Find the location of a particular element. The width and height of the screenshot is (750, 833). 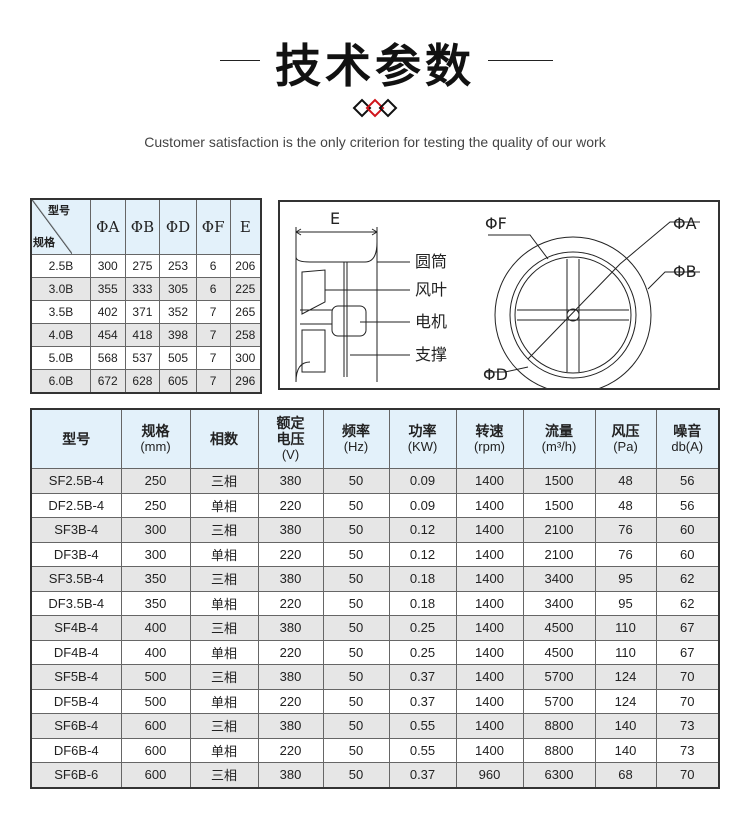

column-header: 流量 (m³/h) is located at coordinates (559, 438).